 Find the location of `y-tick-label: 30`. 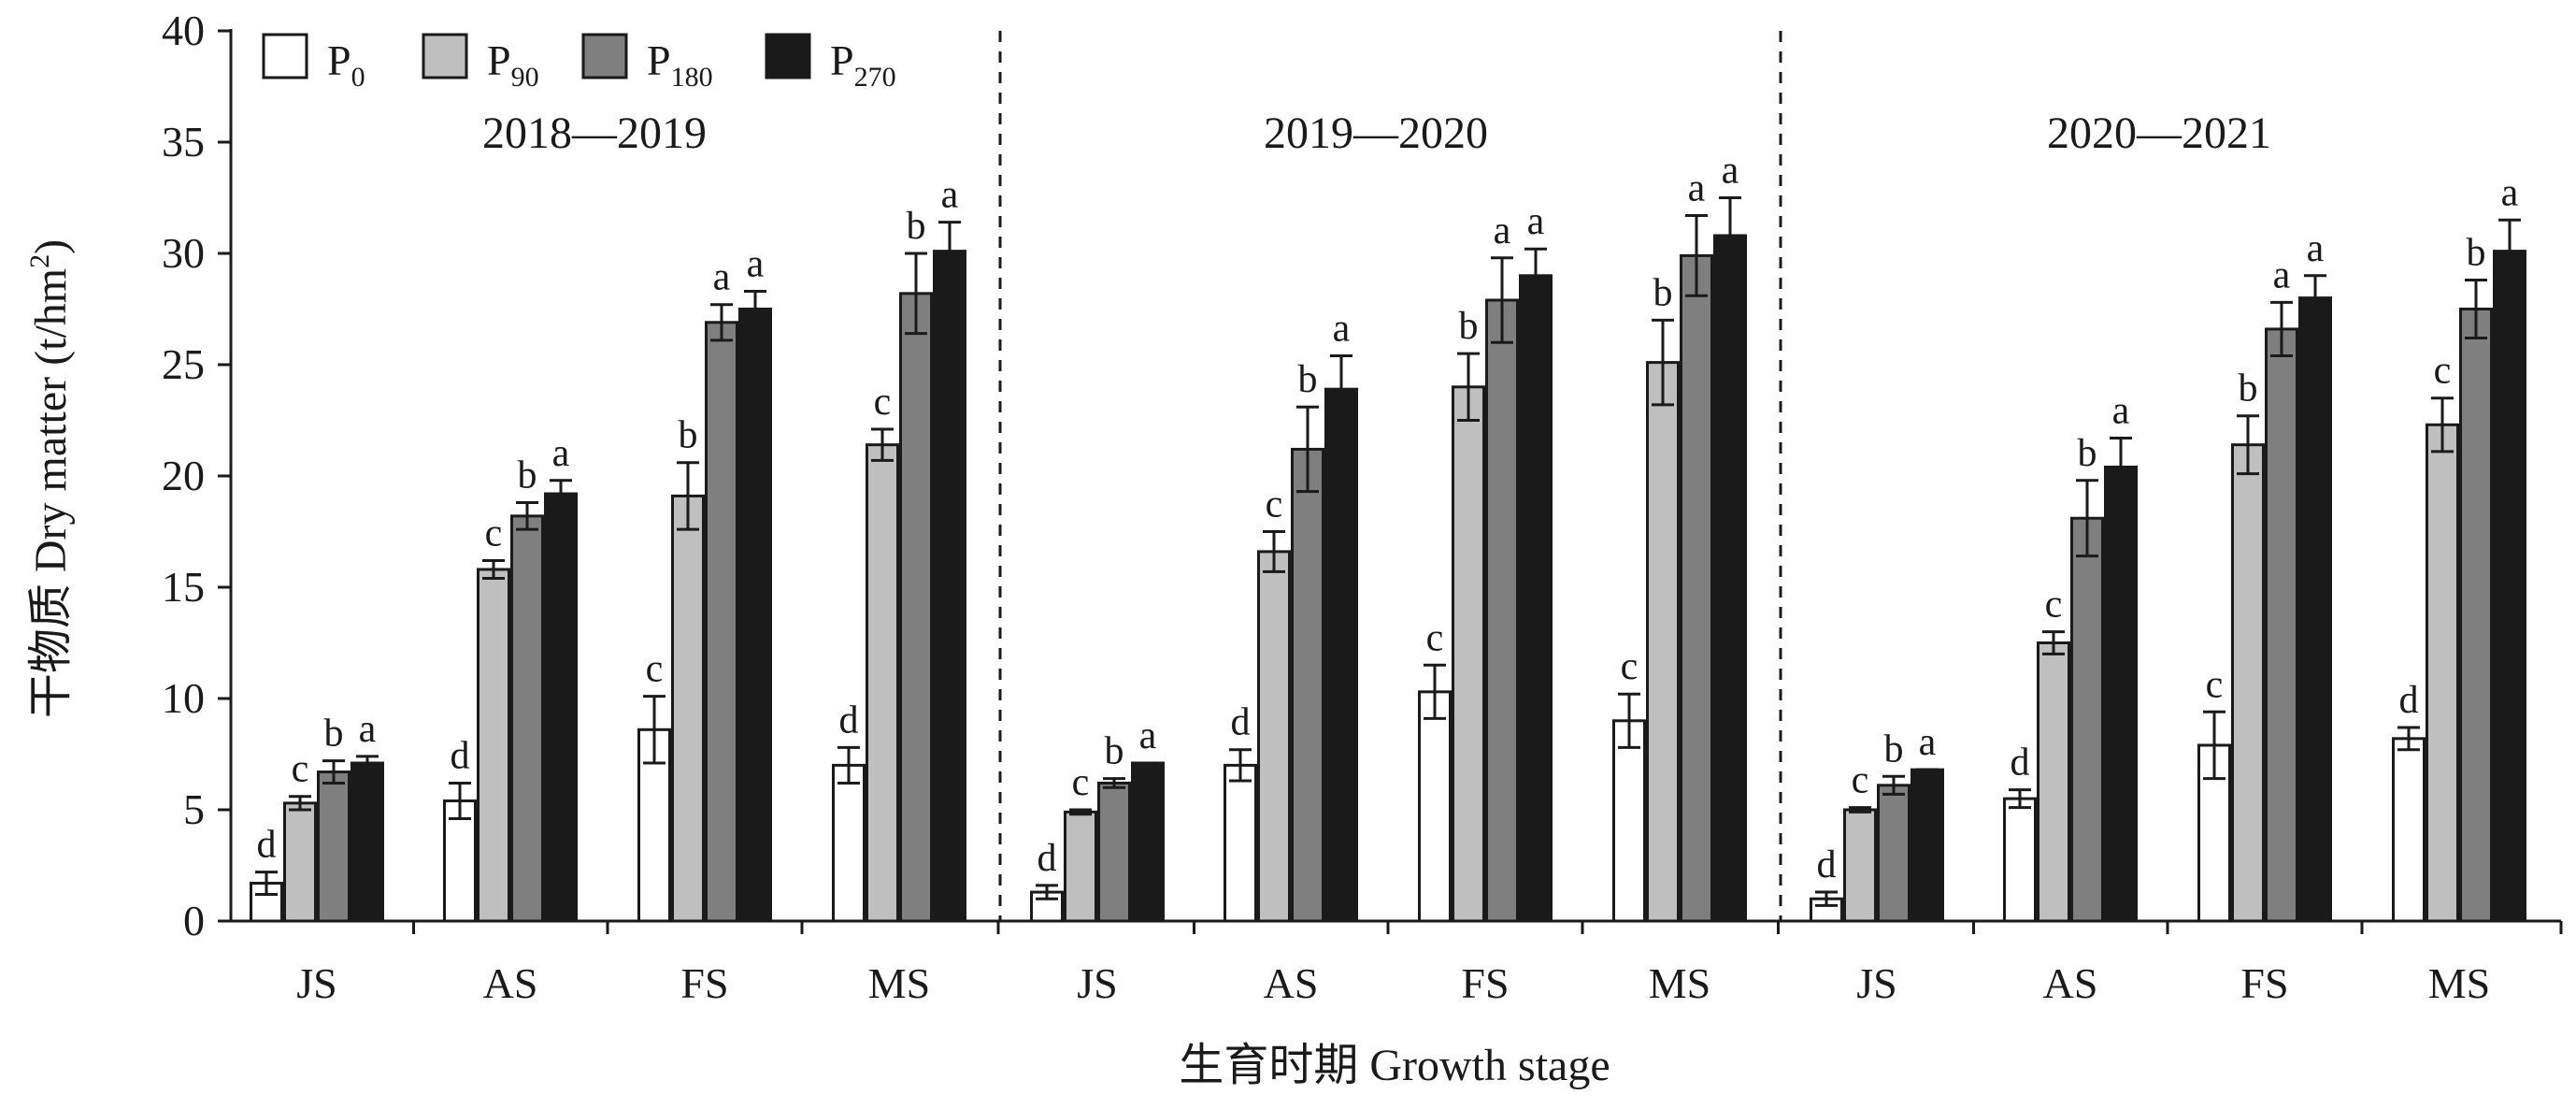

y-tick-label: 30 is located at coordinates (183, 253).